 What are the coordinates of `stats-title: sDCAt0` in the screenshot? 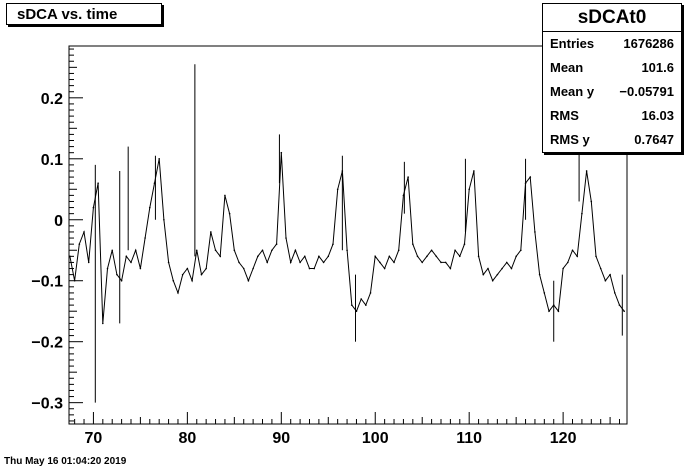 It's located at (612, 18).